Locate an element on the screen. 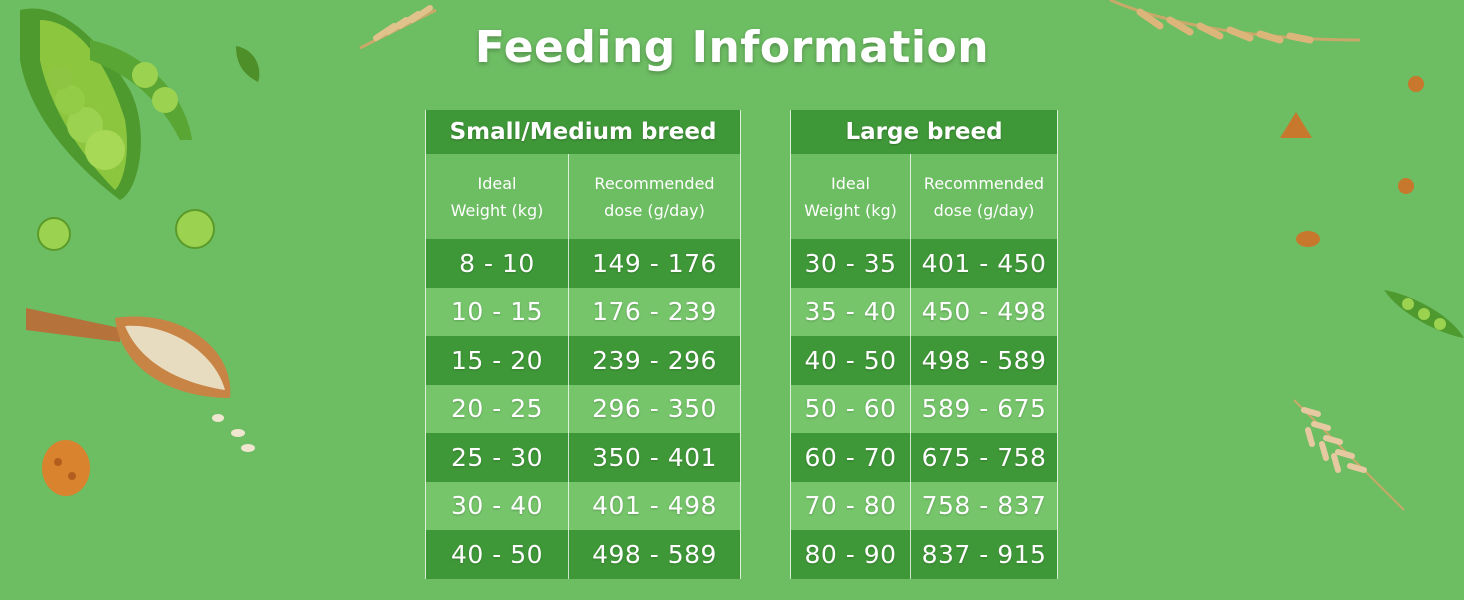 This screenshot has height=600, width=1464. weight-cell: 25 - 30 is located at coordinates (497, 457).